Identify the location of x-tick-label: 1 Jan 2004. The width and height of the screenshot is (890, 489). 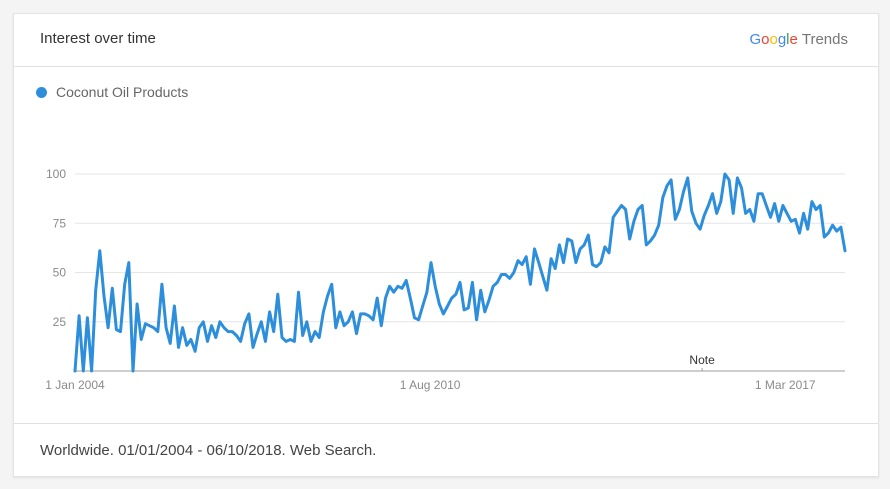
(75, 385).